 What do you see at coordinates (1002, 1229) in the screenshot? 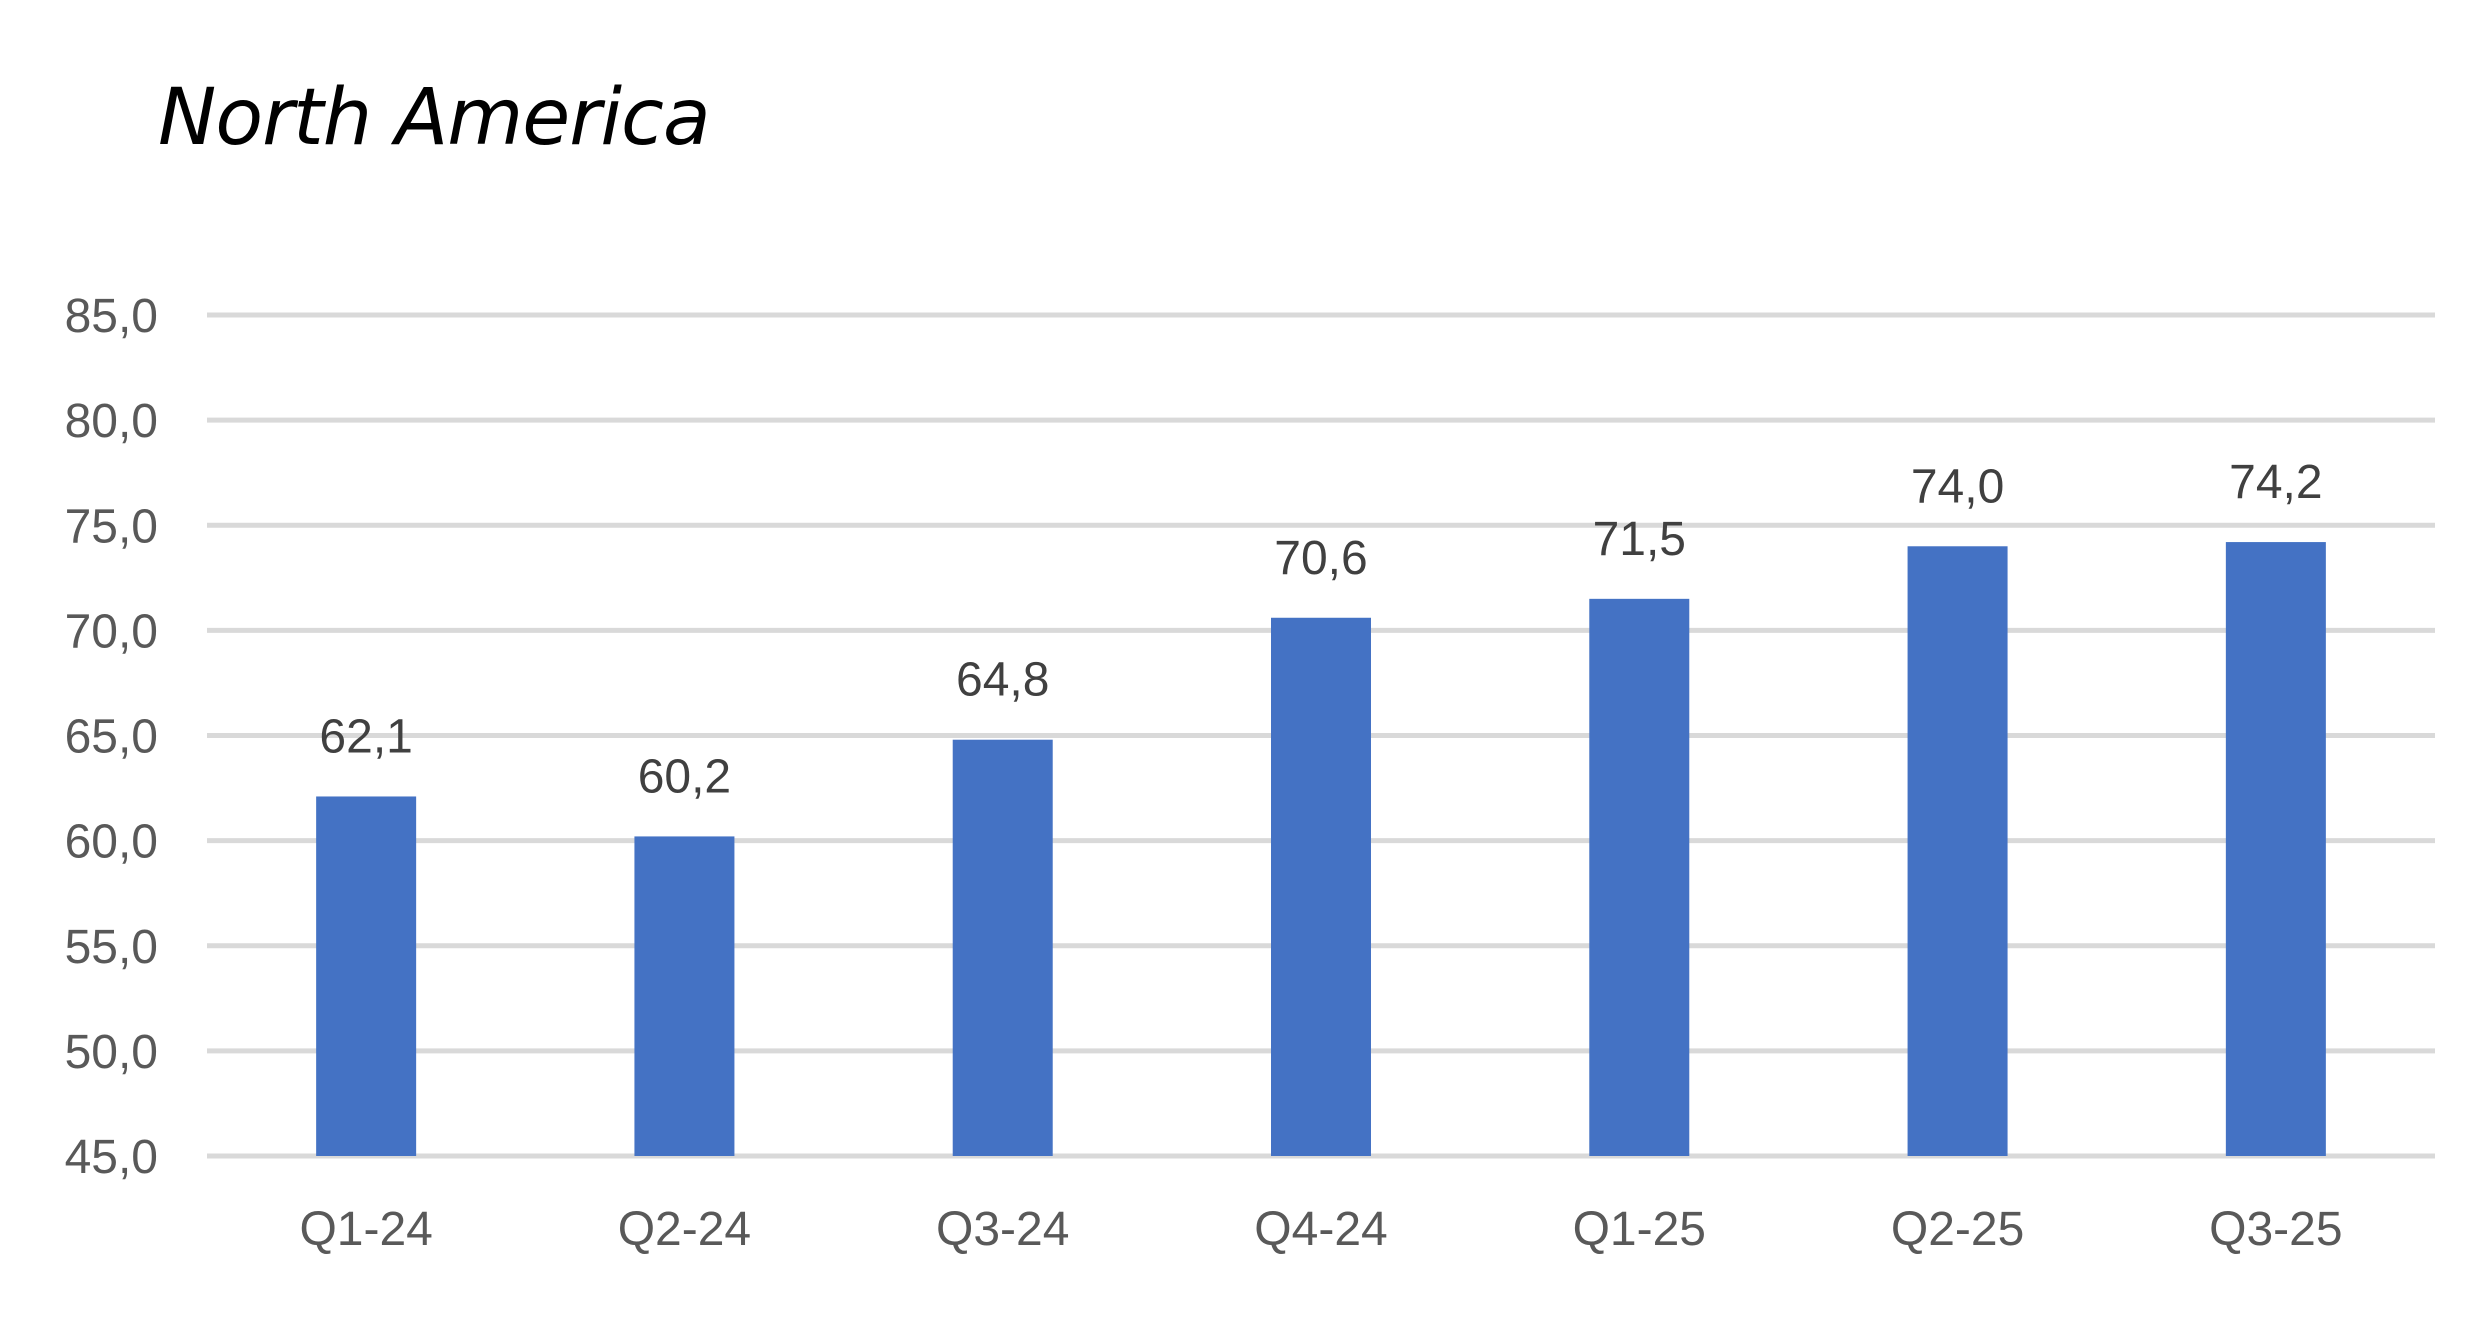
I see `x-tick-label: Q3-24` at bounding box center [1002, 1229].